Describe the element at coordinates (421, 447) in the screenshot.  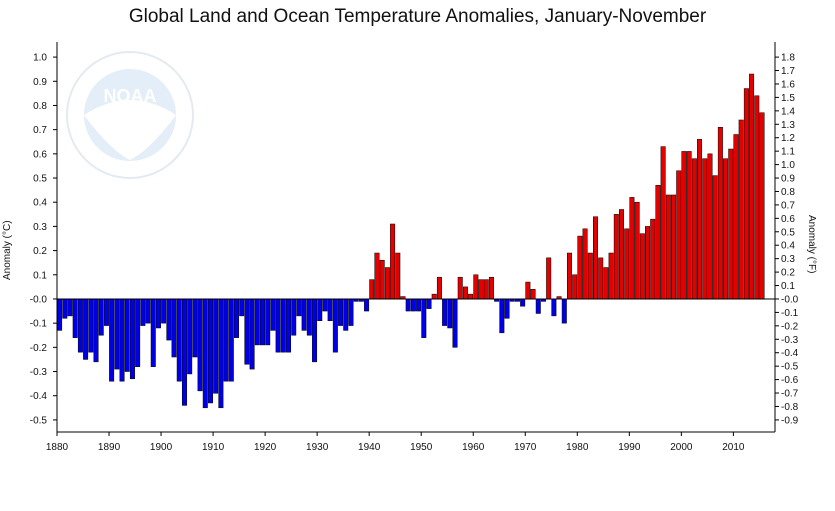
I see `x-tick-label: 1950` at that location.